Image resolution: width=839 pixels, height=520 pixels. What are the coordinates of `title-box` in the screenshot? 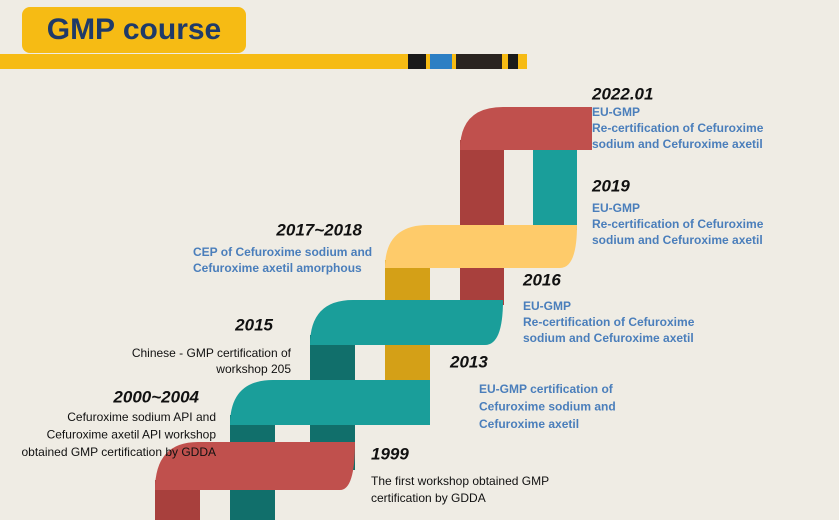 It's located at (134, 30).